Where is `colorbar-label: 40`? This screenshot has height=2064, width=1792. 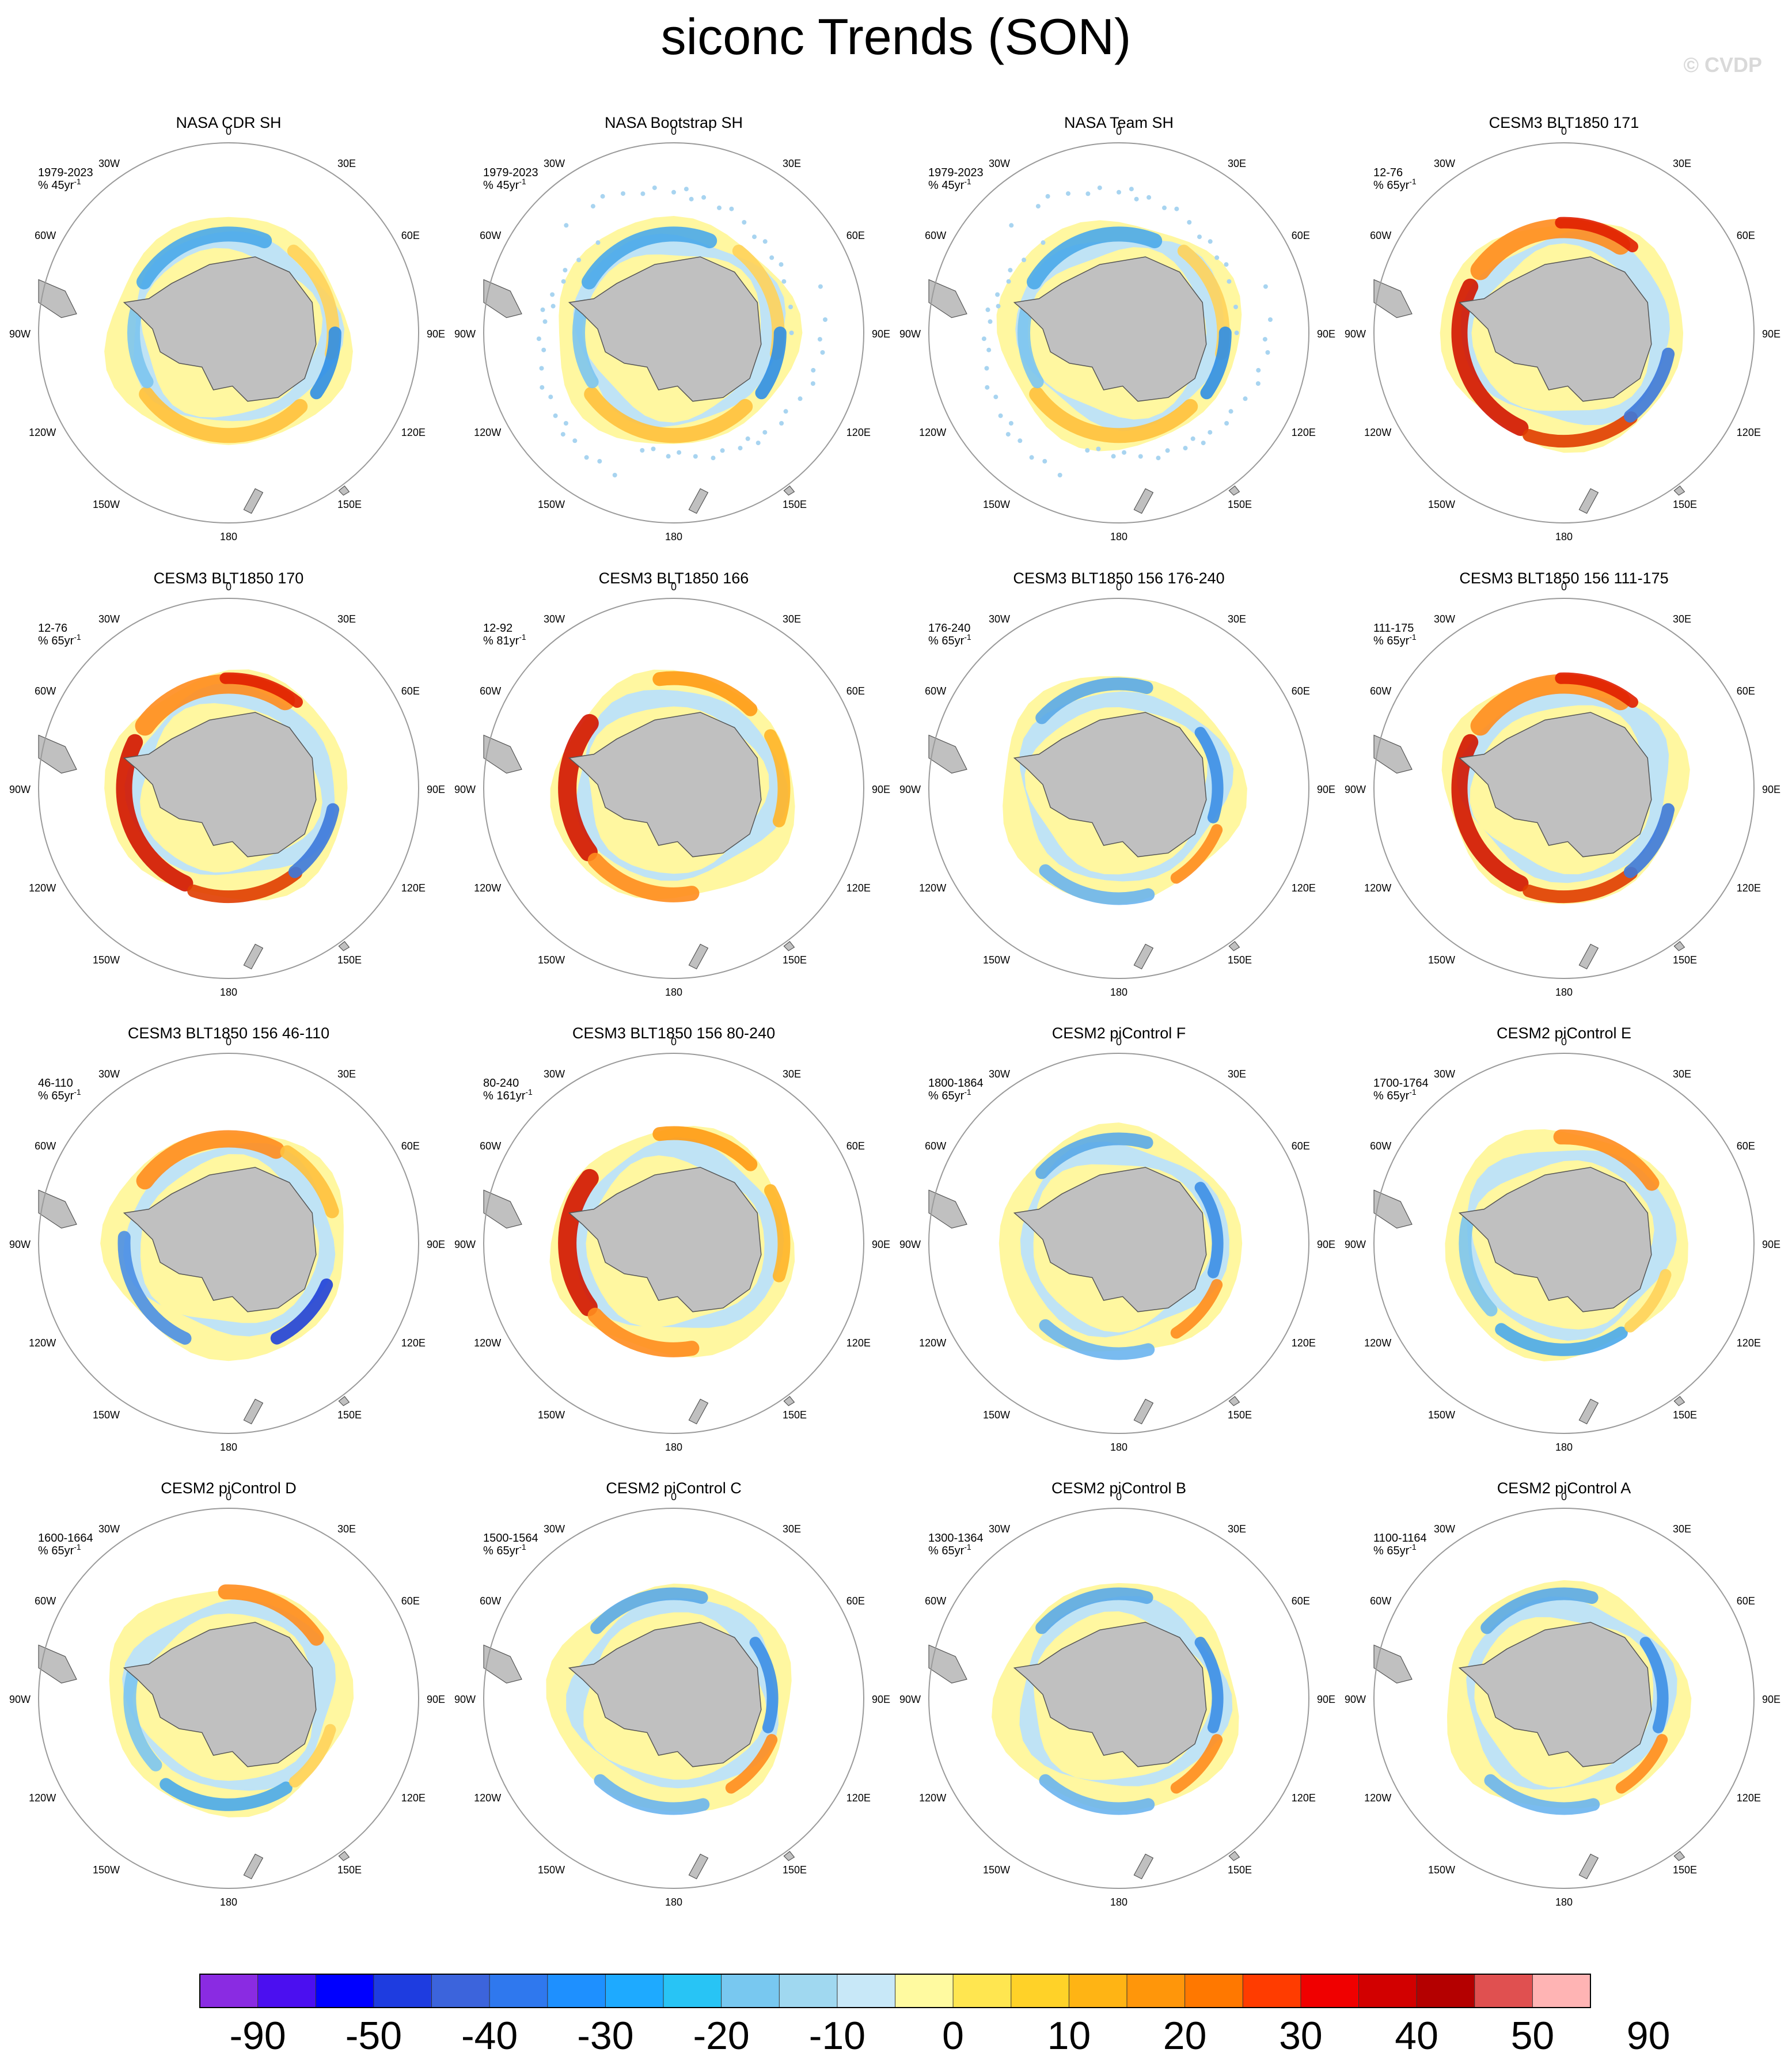 colorbar-label: 40 is located at coordinates (1416, 2036).